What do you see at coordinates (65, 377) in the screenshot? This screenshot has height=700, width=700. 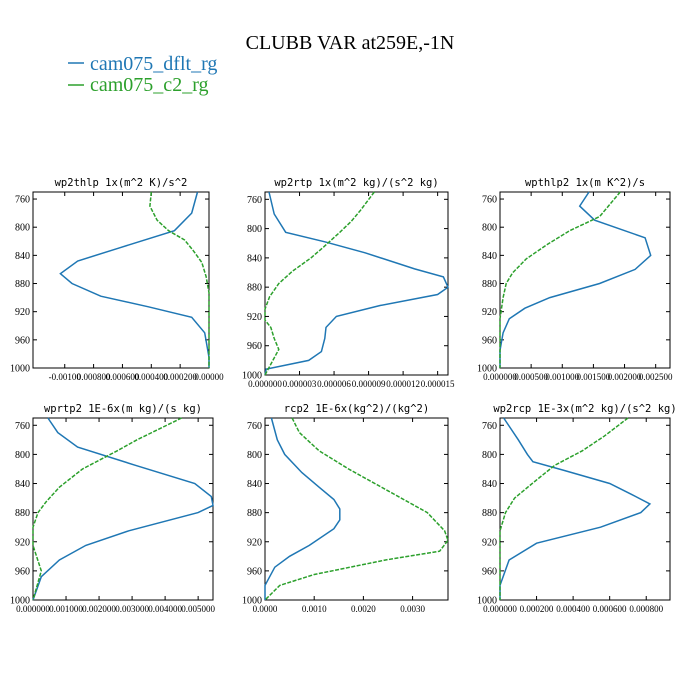 I see `x-tick-label: -0.00100` at bounding box center [65, 377].